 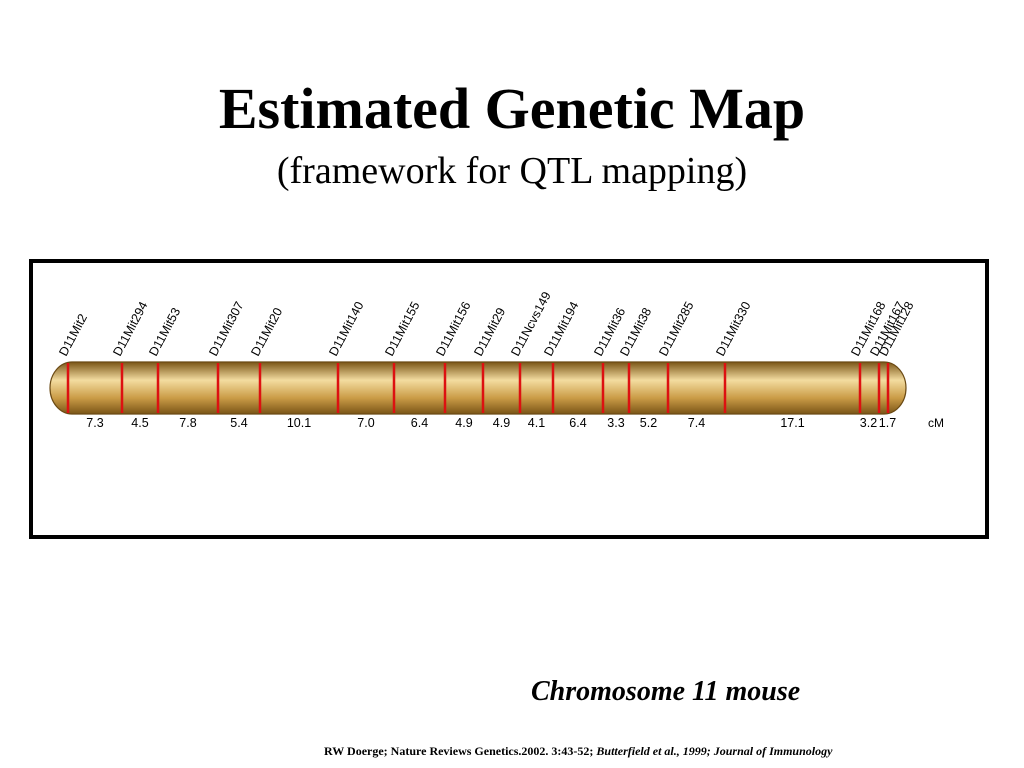 I want to click on distance-label: 5.2, so click(x=648, y=423).